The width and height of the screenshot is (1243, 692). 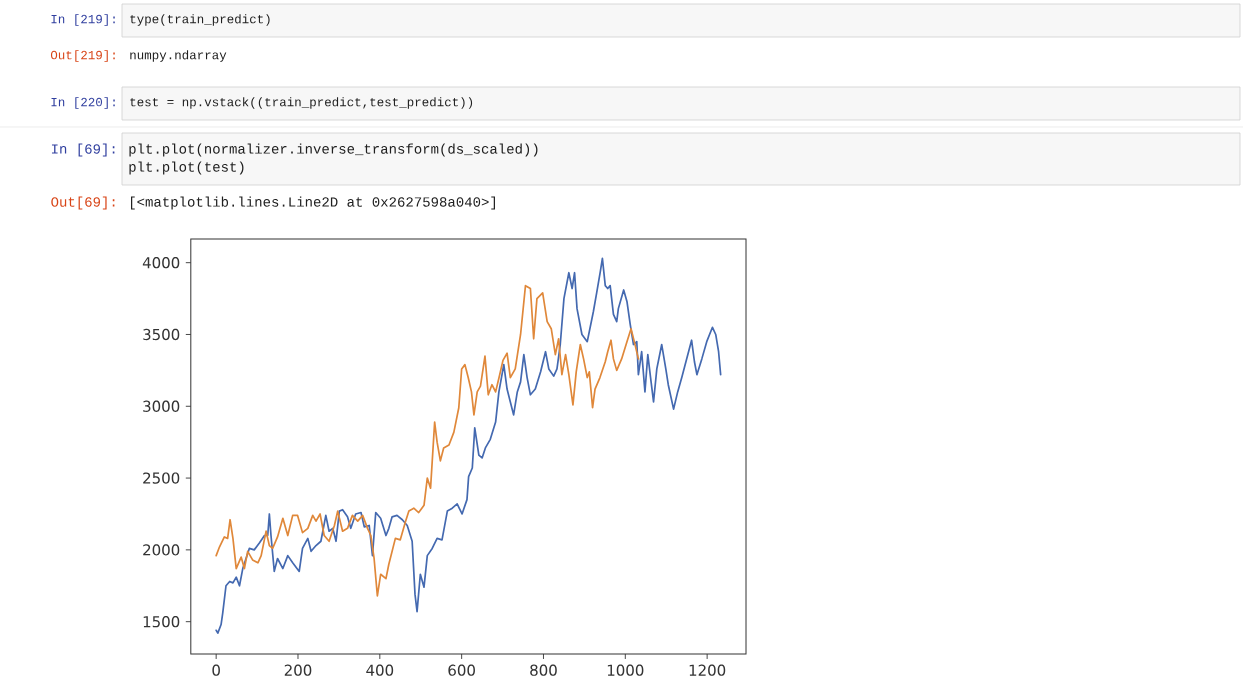 What do you see at coordinates (461, 670) in the screenshot?
I see `x-tick-label: 600` at bounding box center [461, 670].